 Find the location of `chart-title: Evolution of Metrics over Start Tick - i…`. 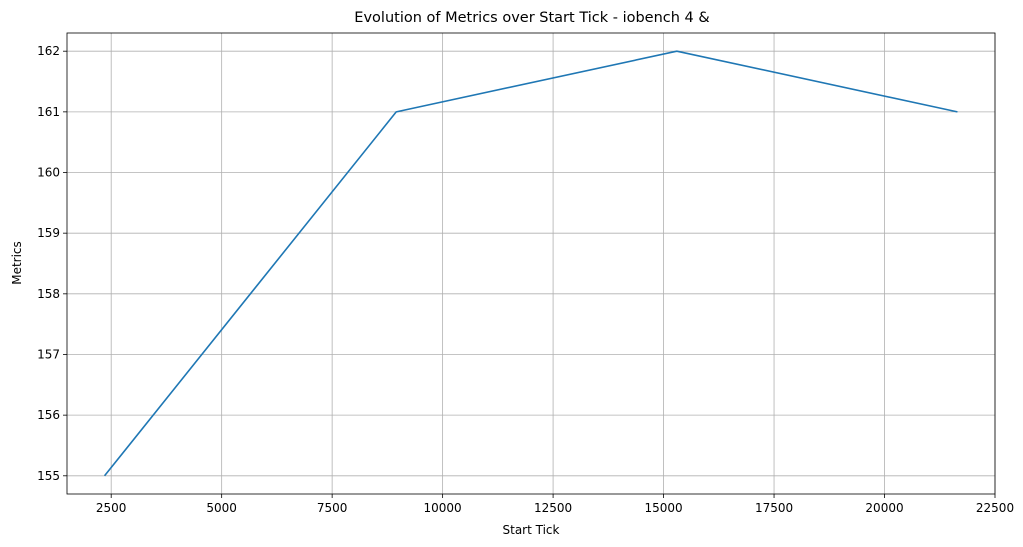

chart-title: Evolution of Metrics over Start Tick - i… is located at coordinates (531, 18).